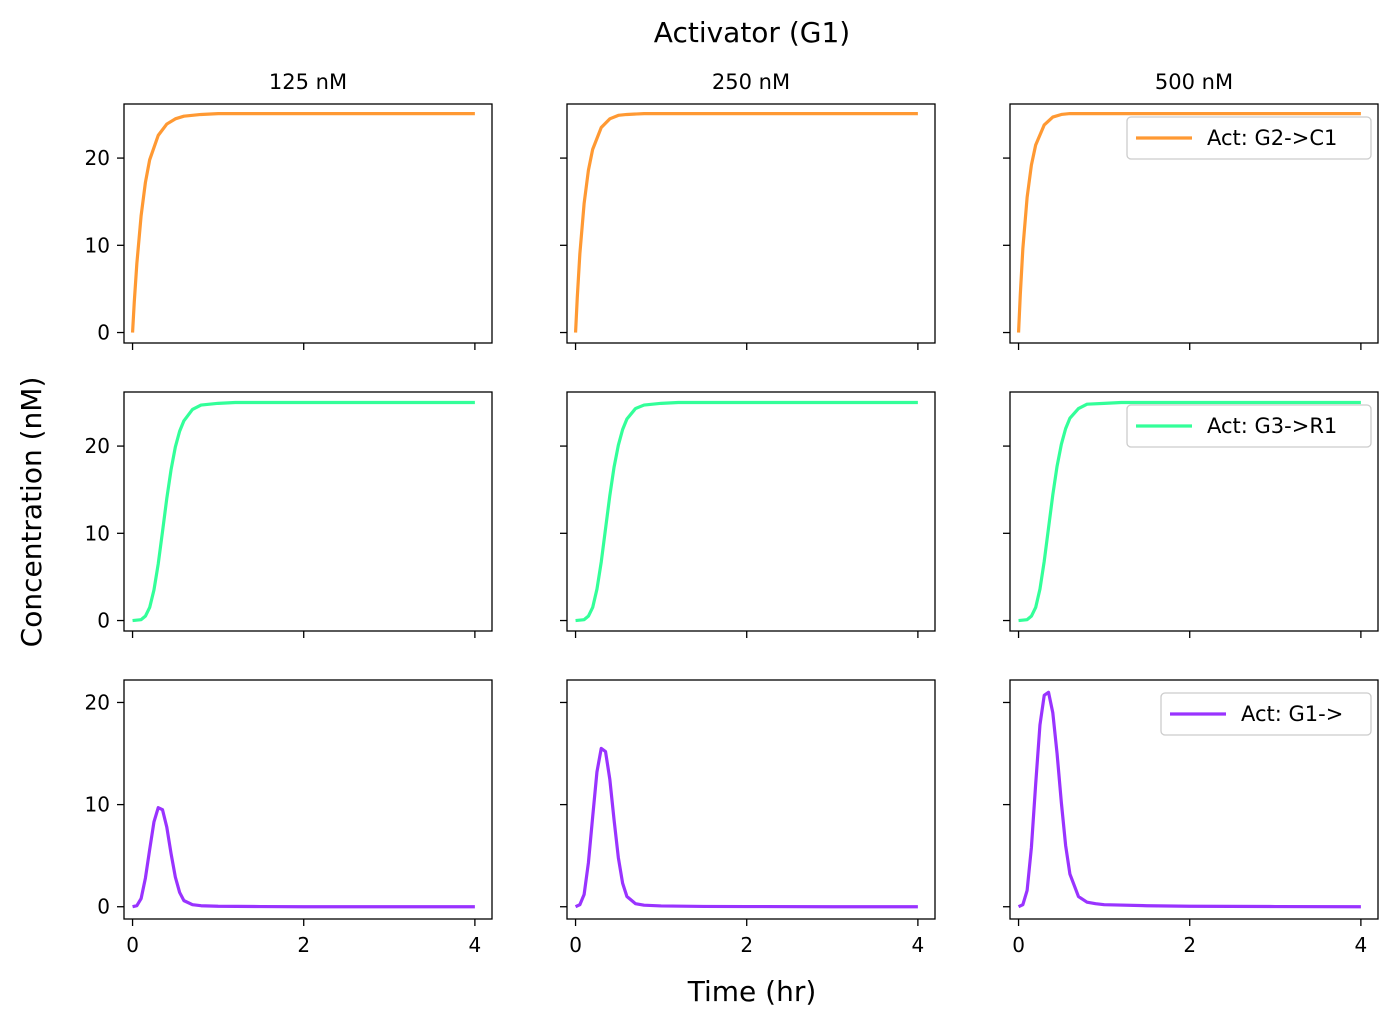 The width and height of the screenshot is (1397, 1026). I want to click on subplot-r1-c0: 0 10 20, so click(289, 514).